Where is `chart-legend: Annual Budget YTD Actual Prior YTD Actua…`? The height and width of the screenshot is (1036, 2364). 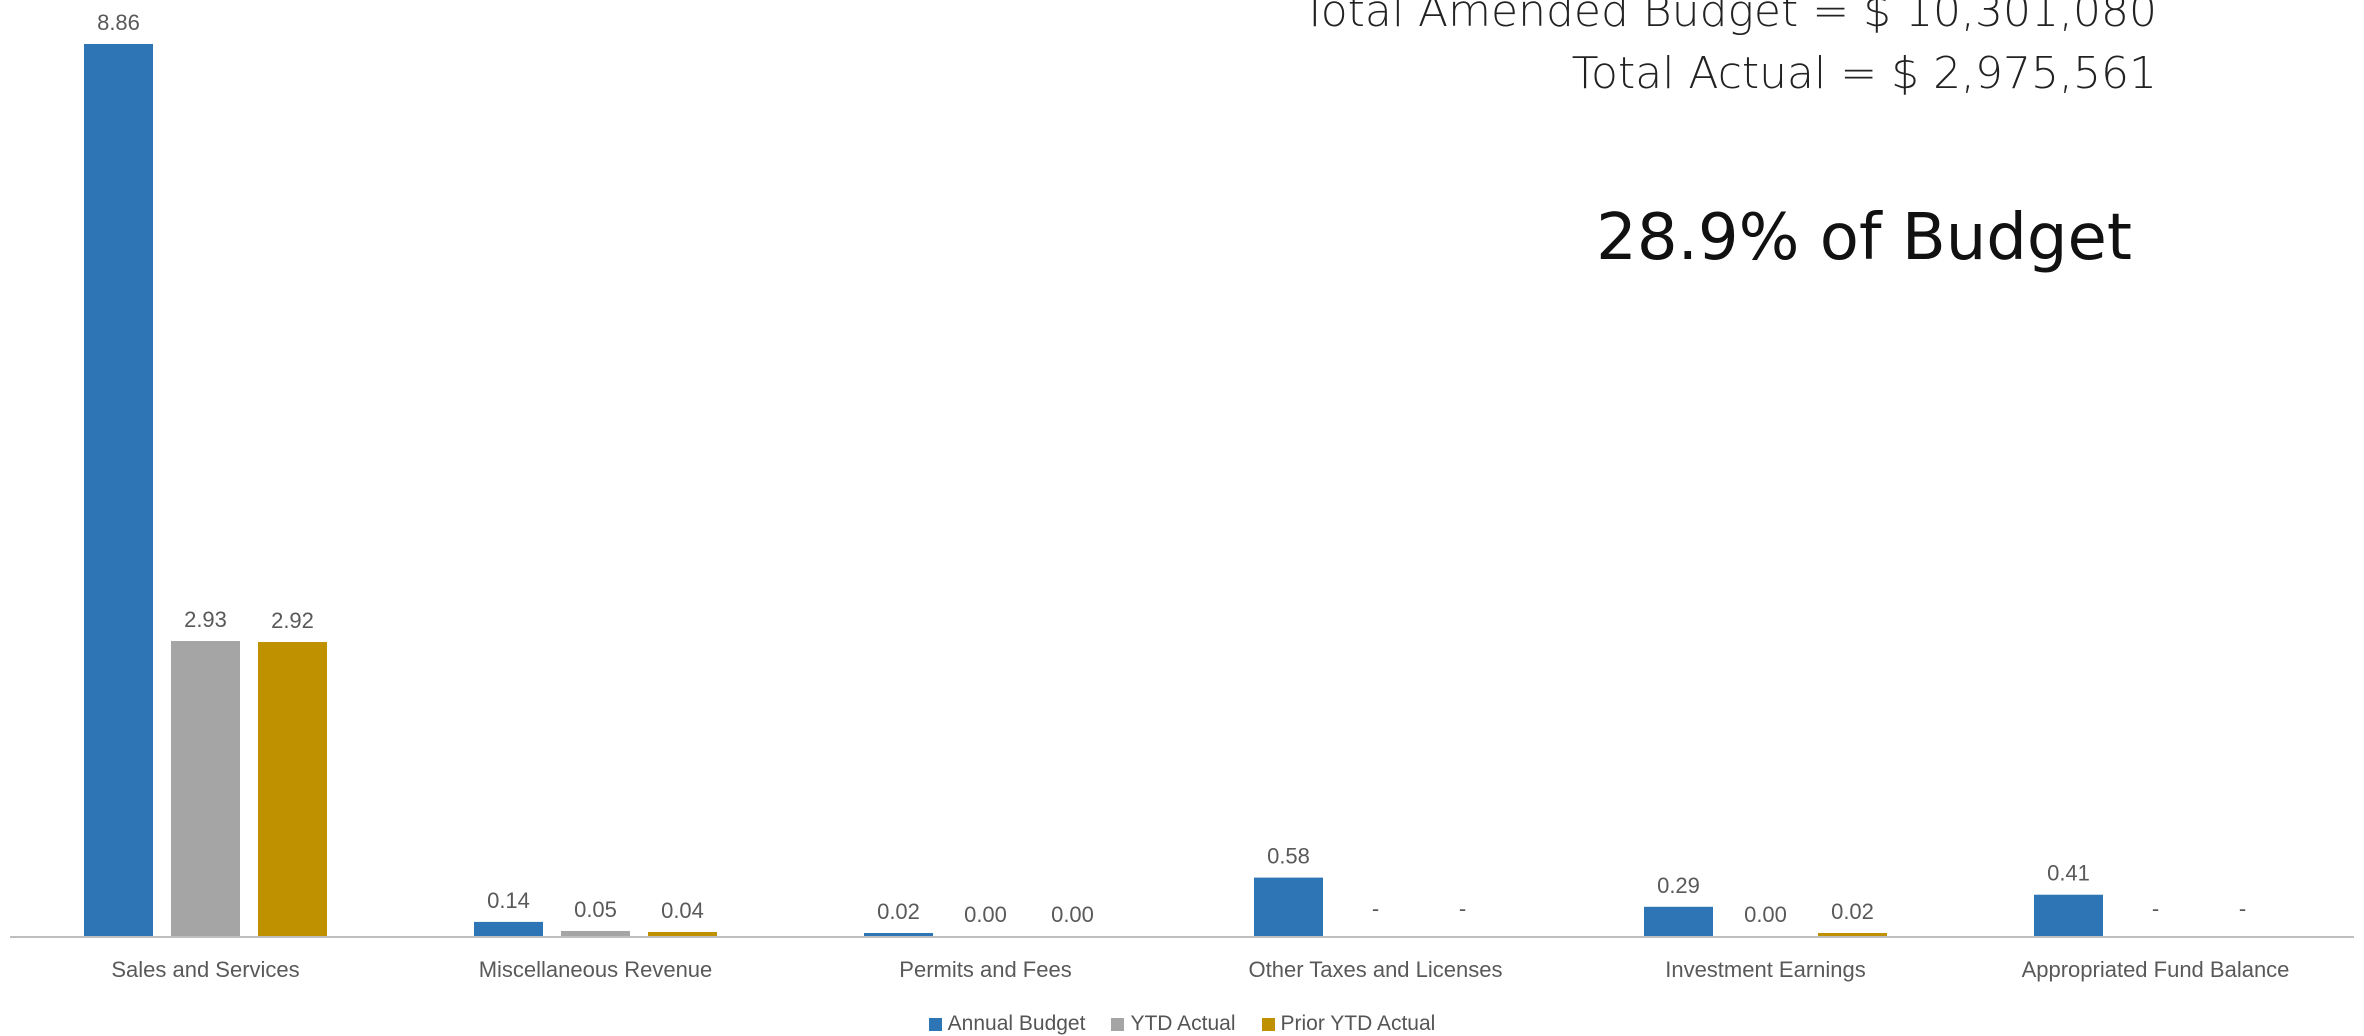
chart-legend: Annual Budget YTD Actual Prior YTD Actua… is located at coordinates (1182, 1024).